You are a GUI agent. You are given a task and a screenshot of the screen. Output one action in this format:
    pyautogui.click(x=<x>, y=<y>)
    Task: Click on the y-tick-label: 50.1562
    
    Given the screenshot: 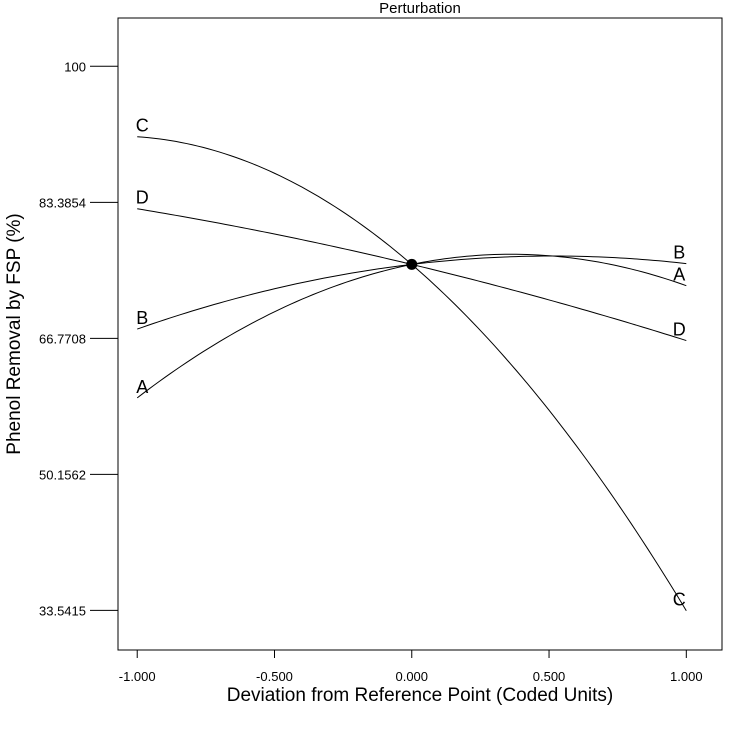 What is the action you would take?
    pyautogui.click(x=62, y=474)
    